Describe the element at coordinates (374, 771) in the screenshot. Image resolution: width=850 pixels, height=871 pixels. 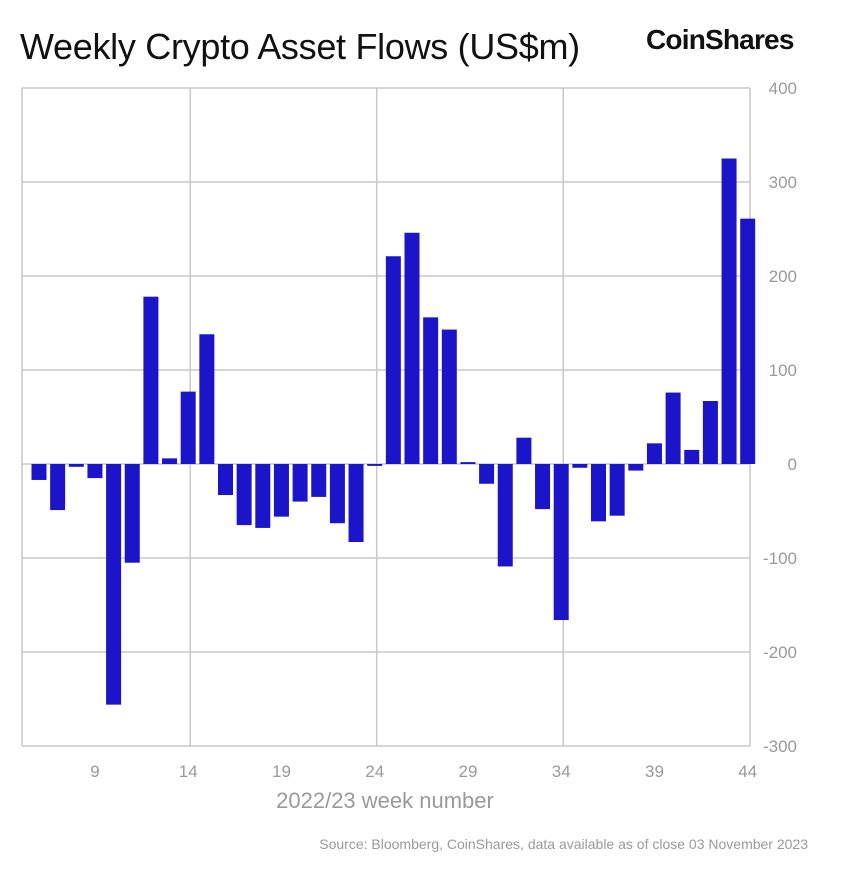
I see `x-tick-label: 24` at that location.